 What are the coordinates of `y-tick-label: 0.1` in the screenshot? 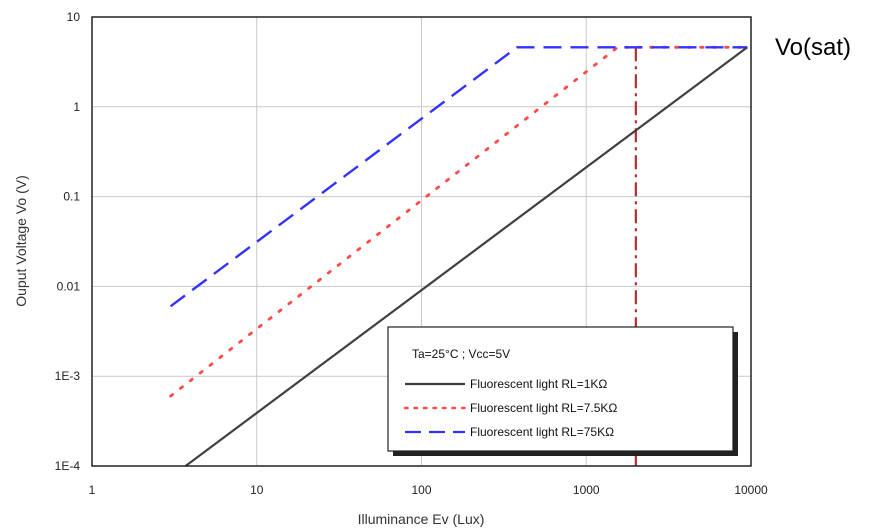 It's located at (71, 197).